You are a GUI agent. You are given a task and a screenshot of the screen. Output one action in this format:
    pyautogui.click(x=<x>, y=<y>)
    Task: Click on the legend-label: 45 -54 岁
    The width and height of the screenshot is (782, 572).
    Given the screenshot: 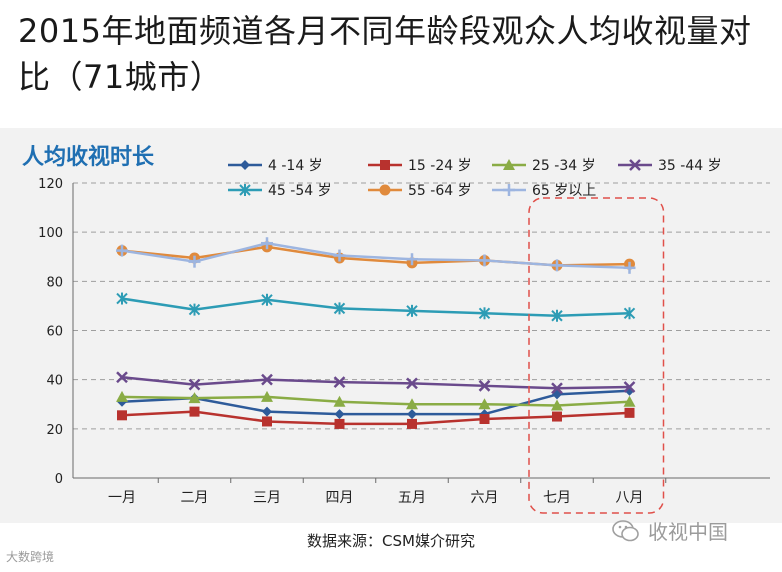 What is the action you would take?
    pyautogui.click(x=300, y=191)
    